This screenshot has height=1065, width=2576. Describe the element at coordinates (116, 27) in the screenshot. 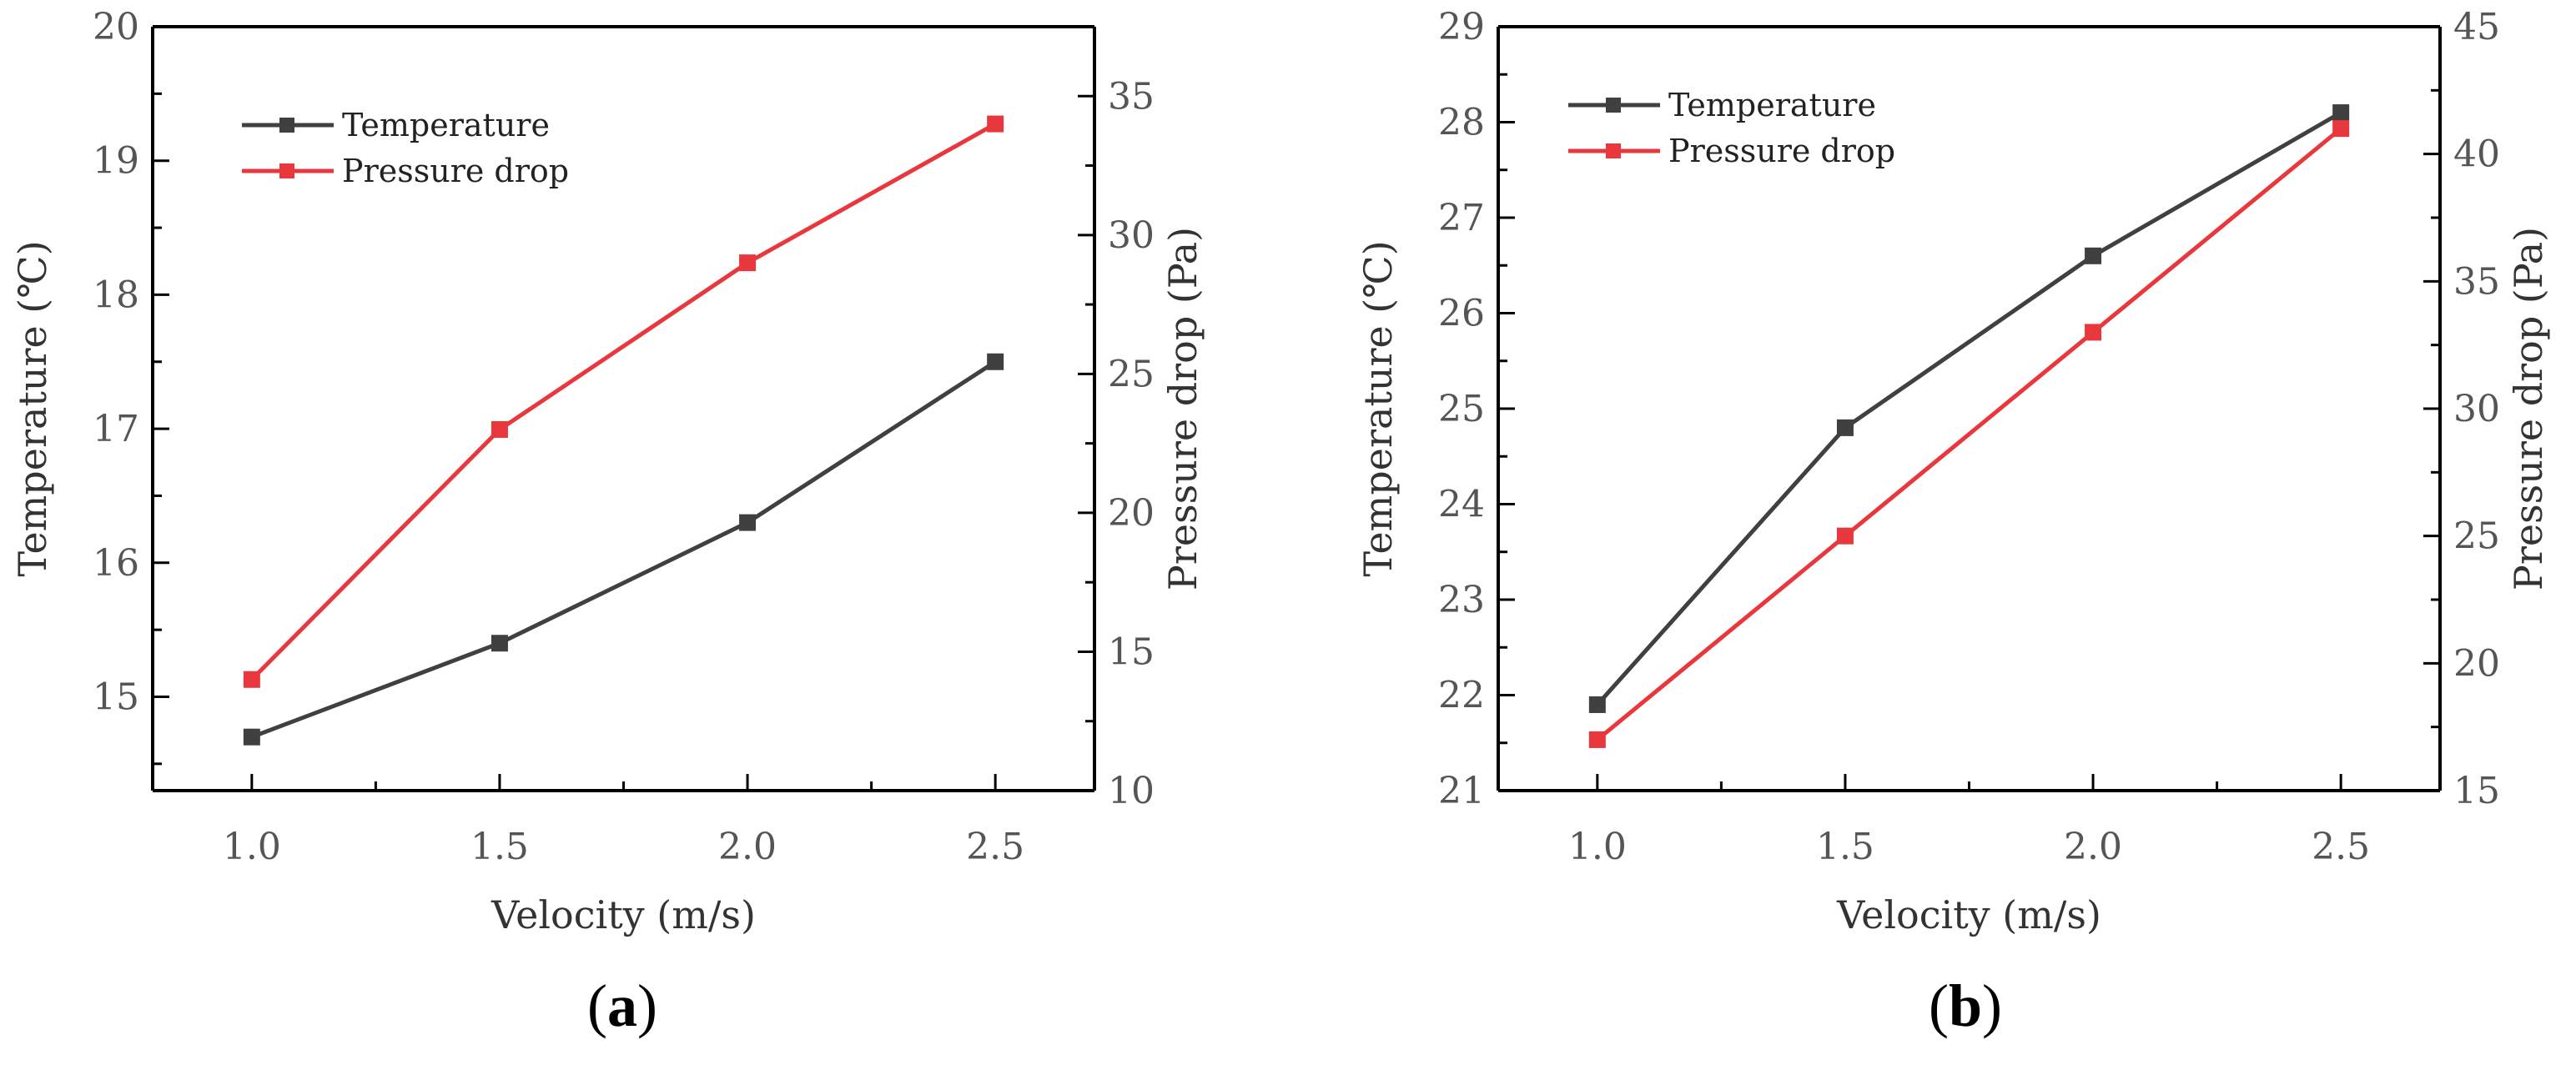

I see `y-left-tick-label: 20` at that location.